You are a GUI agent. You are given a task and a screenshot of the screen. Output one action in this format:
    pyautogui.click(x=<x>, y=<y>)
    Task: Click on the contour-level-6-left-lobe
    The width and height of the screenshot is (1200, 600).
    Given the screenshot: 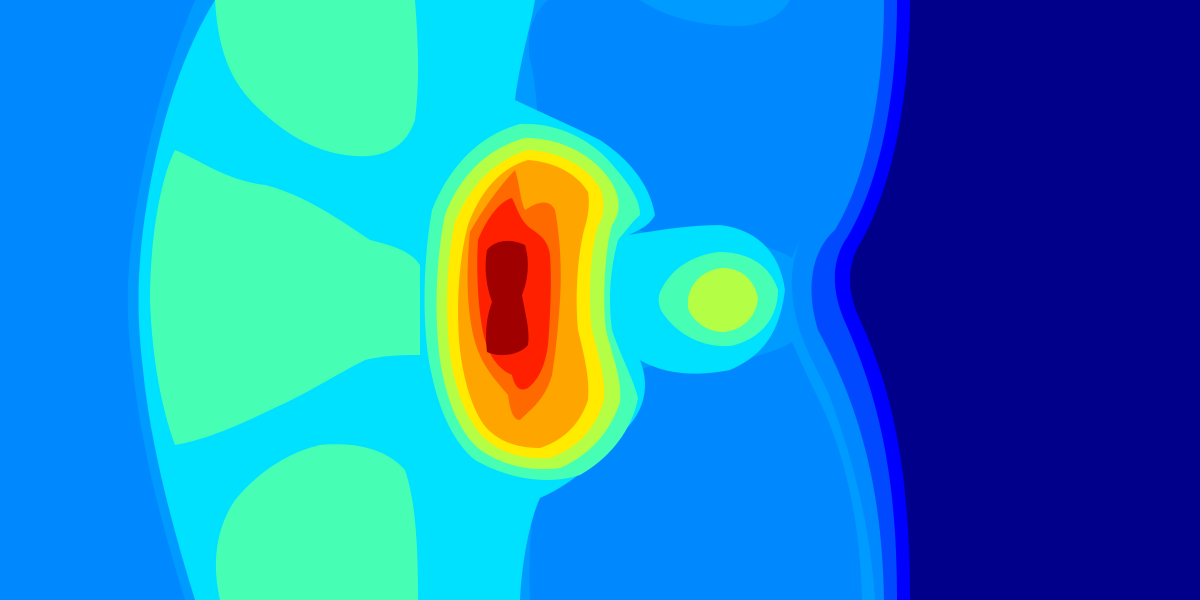 What is the action you would take?
    pyautogui.click(x=285, y=297)
    